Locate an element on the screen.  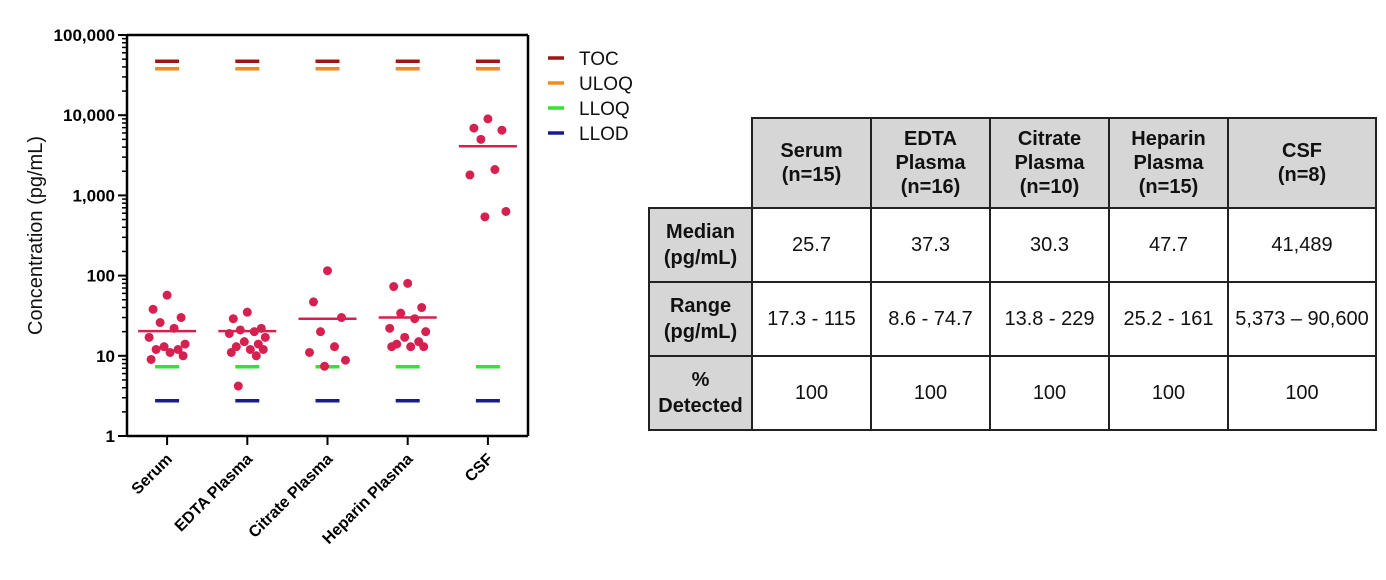
y-tick-label: 1 is located at coordinates (110, 436).